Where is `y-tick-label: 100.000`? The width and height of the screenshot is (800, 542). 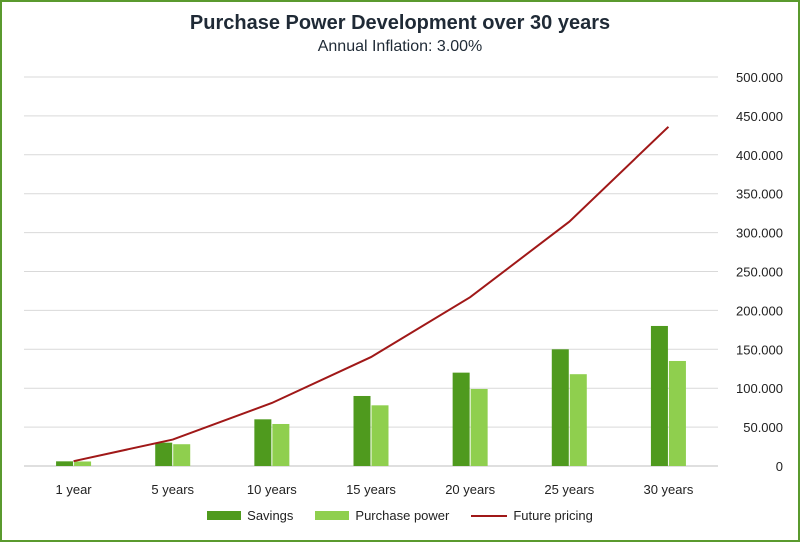
y-tick-label: 100.000 is located at coordinates (759, 388).